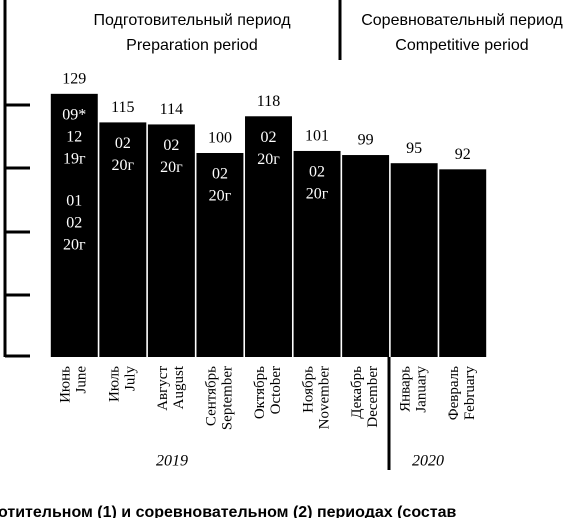 The image size is (578, 518). What do you see at coordinates (308, 389) in the screenshot?
I see `x-tick-label: Ноябрь` at bounding box center [308, 389].